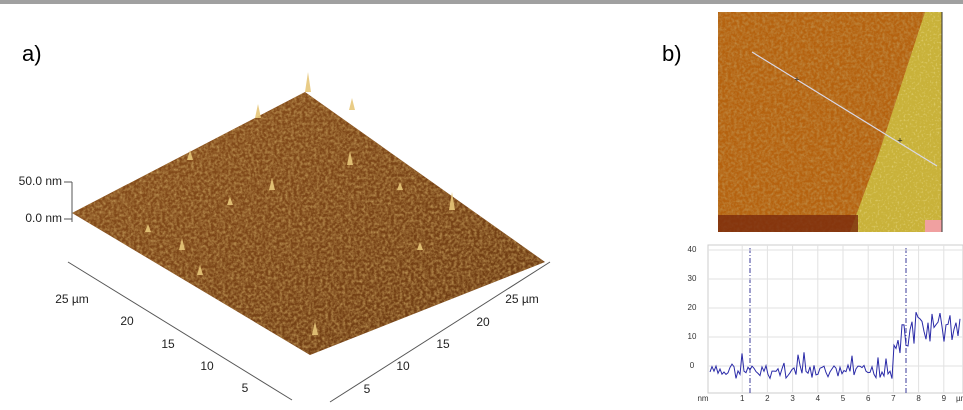 Image resolution: width=963 pixels, height=410 pixels. I want to click on left-axis-label: 10, so click(207, 366).